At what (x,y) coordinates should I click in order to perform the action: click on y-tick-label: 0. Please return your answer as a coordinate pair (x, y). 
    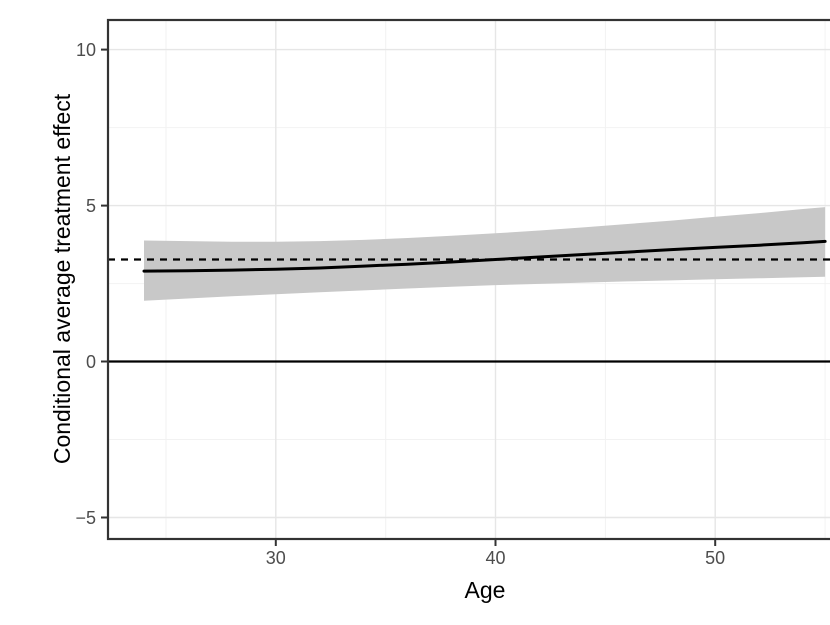
    Looking at the image, I should click on (91, 362).